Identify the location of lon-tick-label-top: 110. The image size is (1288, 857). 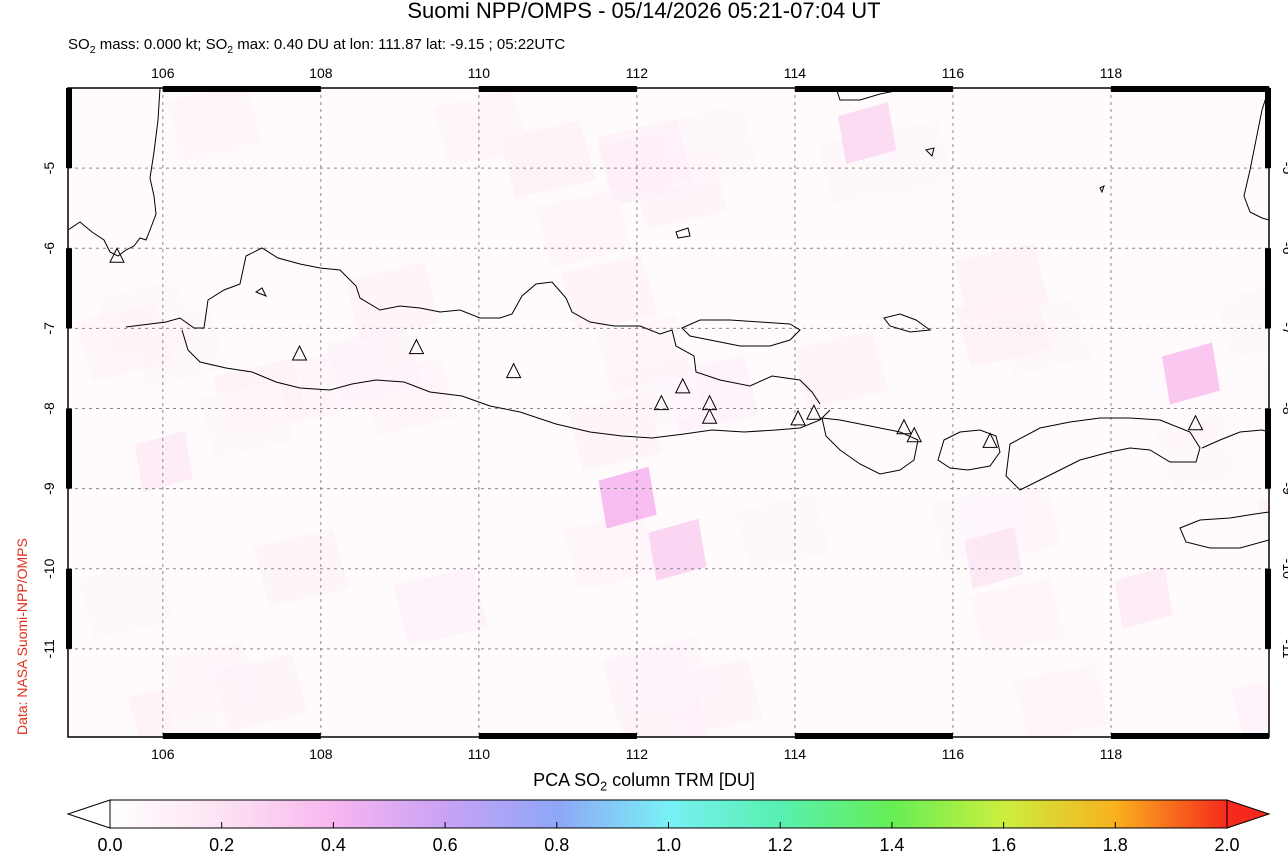
(479, 73).